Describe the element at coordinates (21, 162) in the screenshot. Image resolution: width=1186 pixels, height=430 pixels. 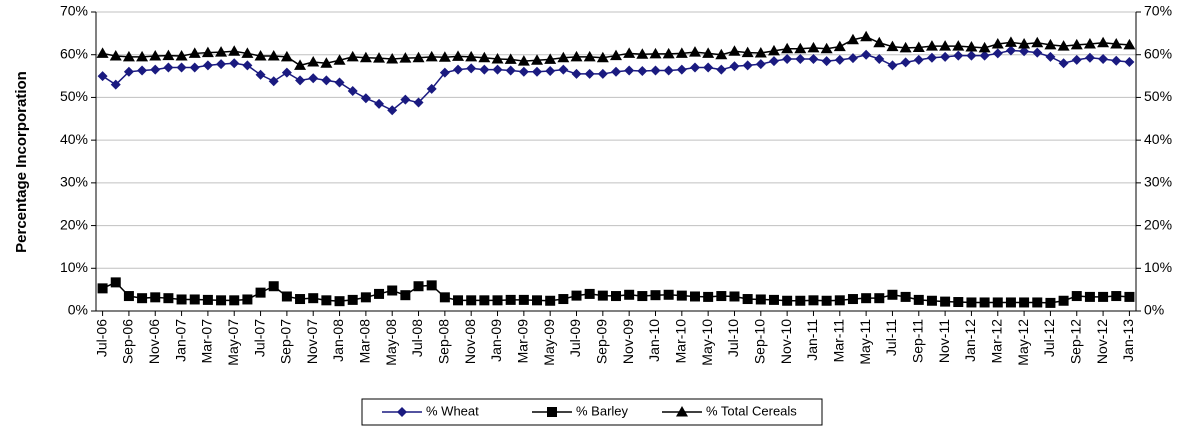
I see `y-axis-label: Percentage Incorporation` at that location.